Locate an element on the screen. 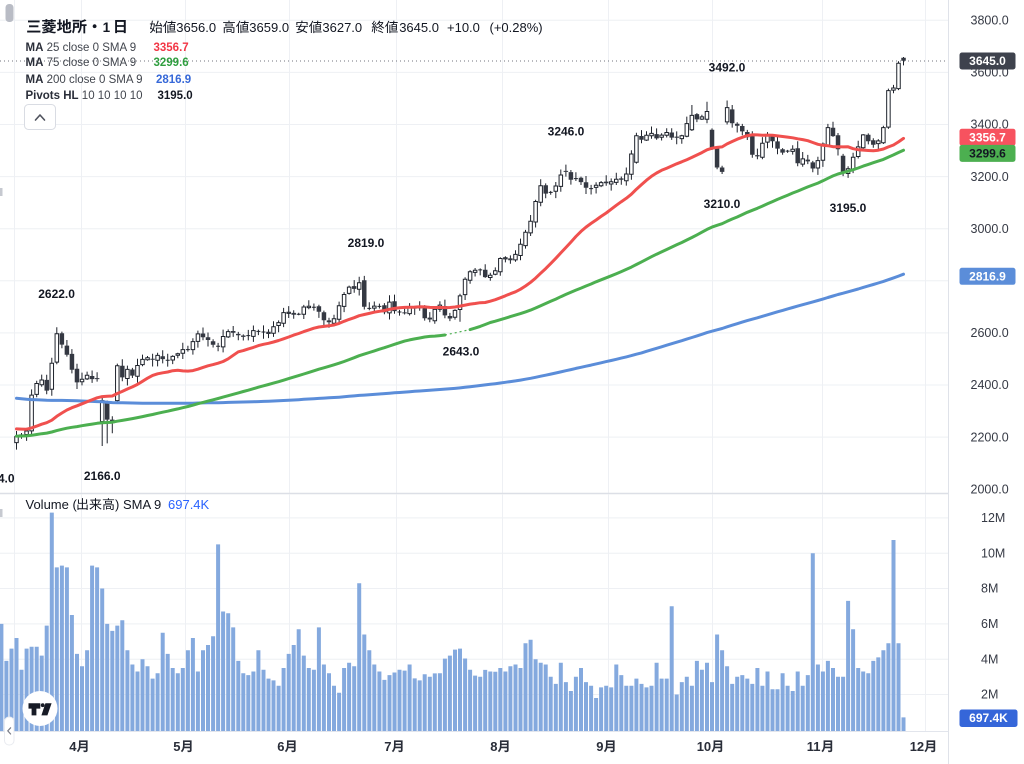 Image resolution: width=1024 pixels, height=764 pixels. svg-text: 4M is located at coordinates (989, 659).